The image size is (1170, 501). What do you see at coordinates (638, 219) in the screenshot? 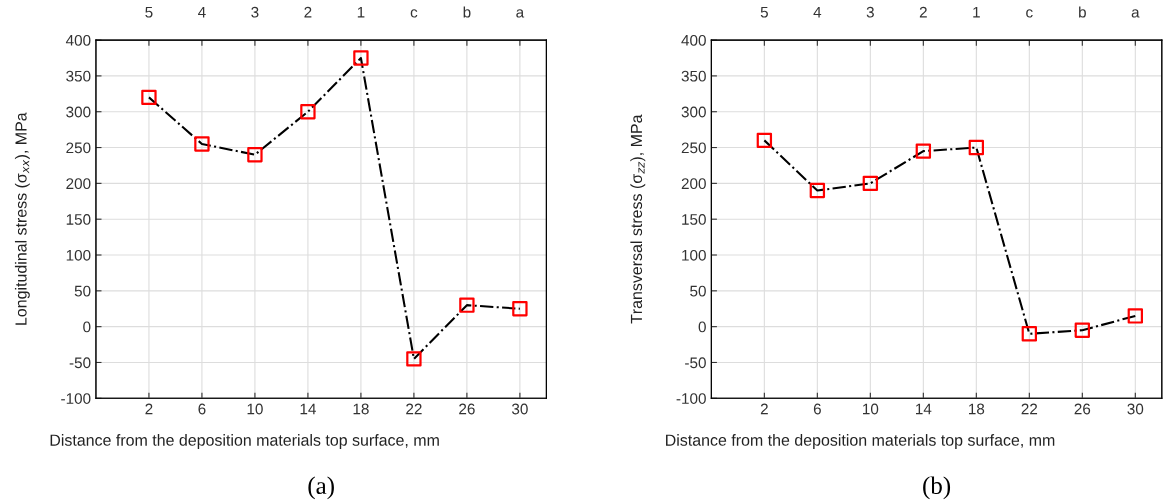
I see `y-axis-title: Transversal stress (σ$_{zz}$), MPa` at bounding box center [638, 219].